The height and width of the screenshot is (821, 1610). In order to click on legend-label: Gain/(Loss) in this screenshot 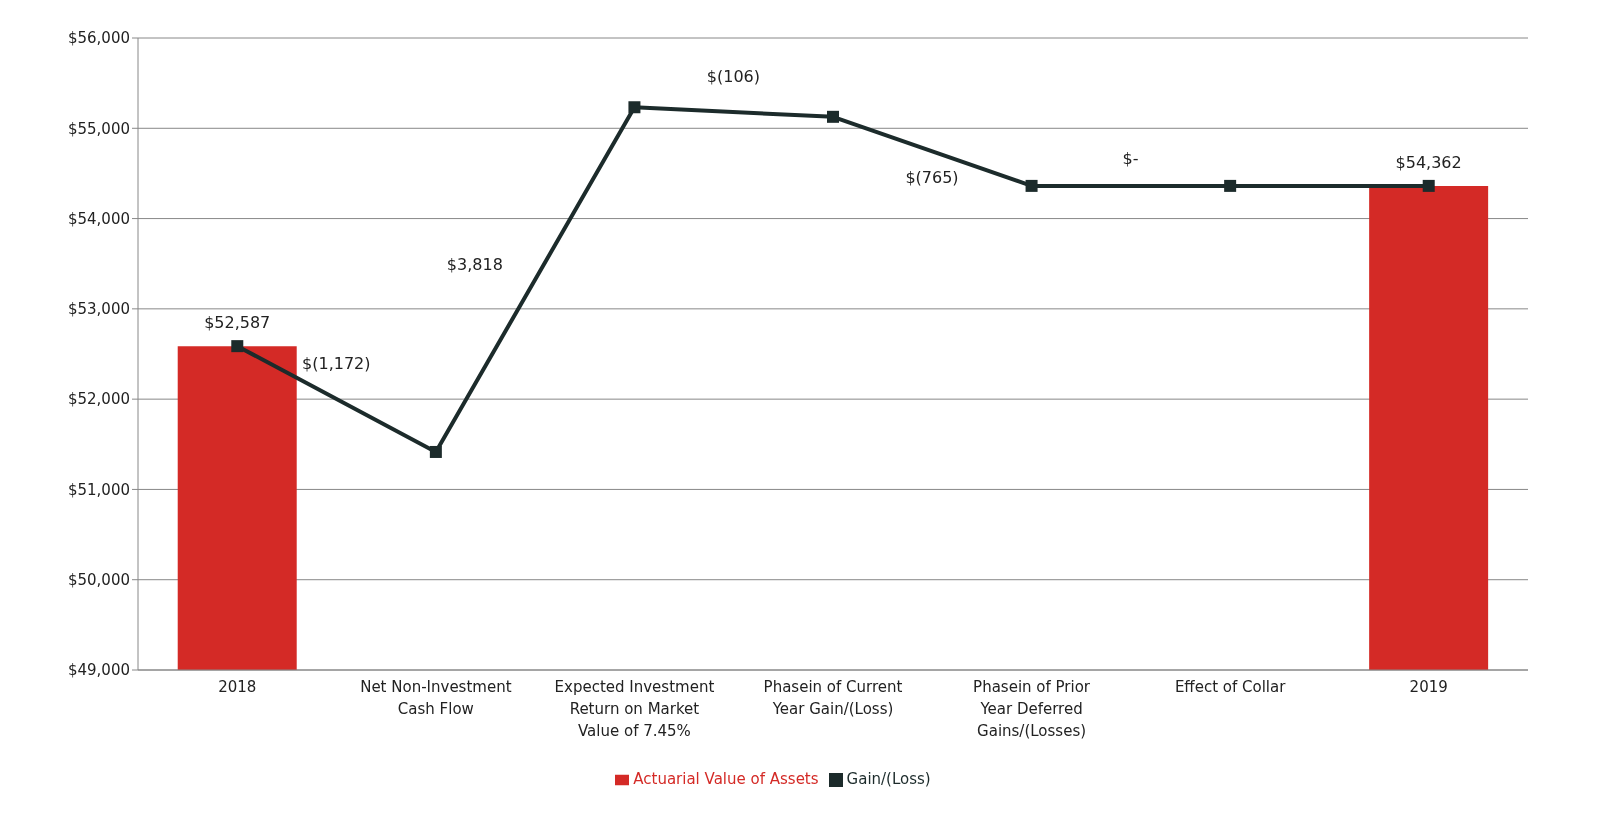, I will do `click(888, 779)`.